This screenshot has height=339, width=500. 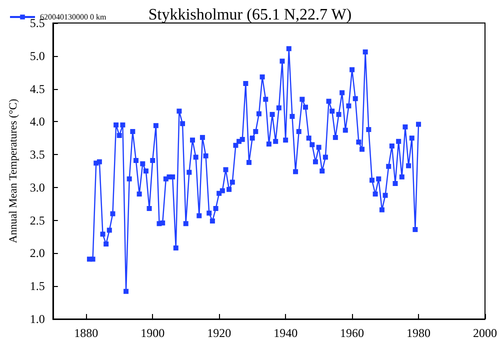 What do you see at coordinates (286, 332) in the screenshot?
I see `x-tick-label: 1940` at bounding box center [286, 332].